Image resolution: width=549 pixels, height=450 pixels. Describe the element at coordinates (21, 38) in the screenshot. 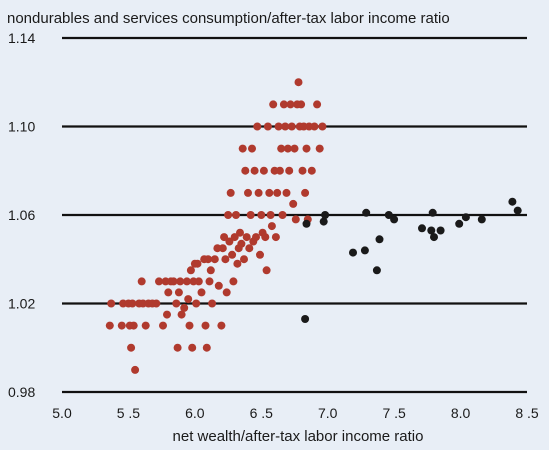

I see `y-tick-label: 1.14` at that location.